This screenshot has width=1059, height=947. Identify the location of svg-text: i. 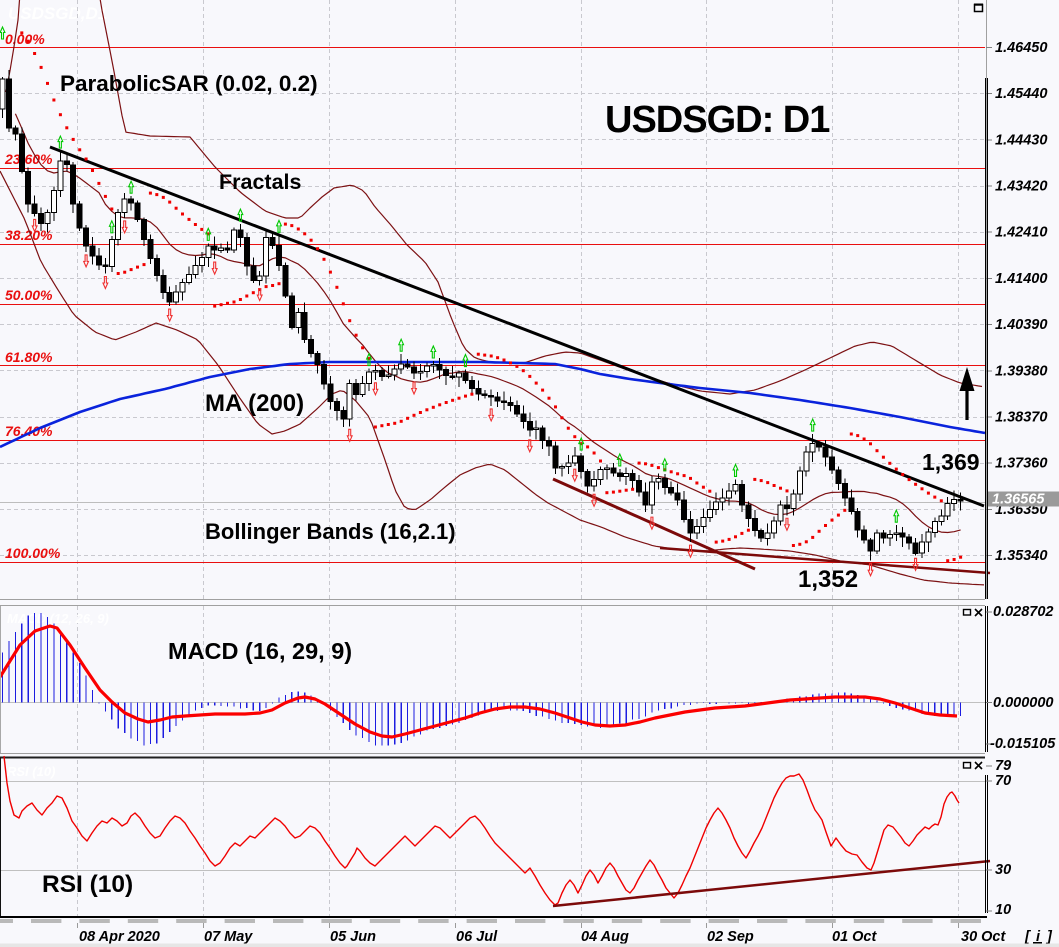
(1038, 937).